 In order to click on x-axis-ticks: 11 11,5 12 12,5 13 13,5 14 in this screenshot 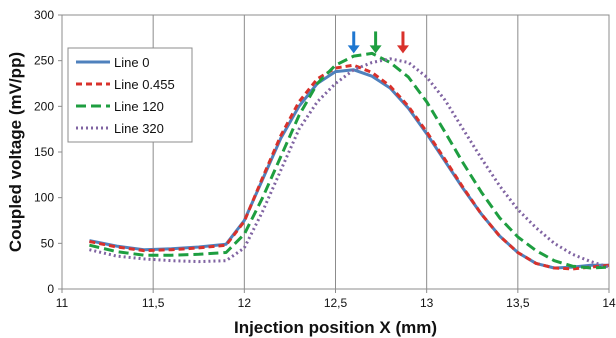, I will do `click(336, 299)`.